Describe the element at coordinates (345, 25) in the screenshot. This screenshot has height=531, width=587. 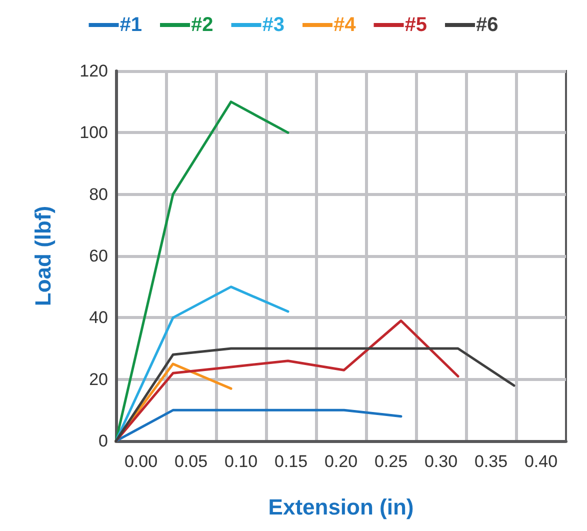
I see `legend-label: #4` at that location.